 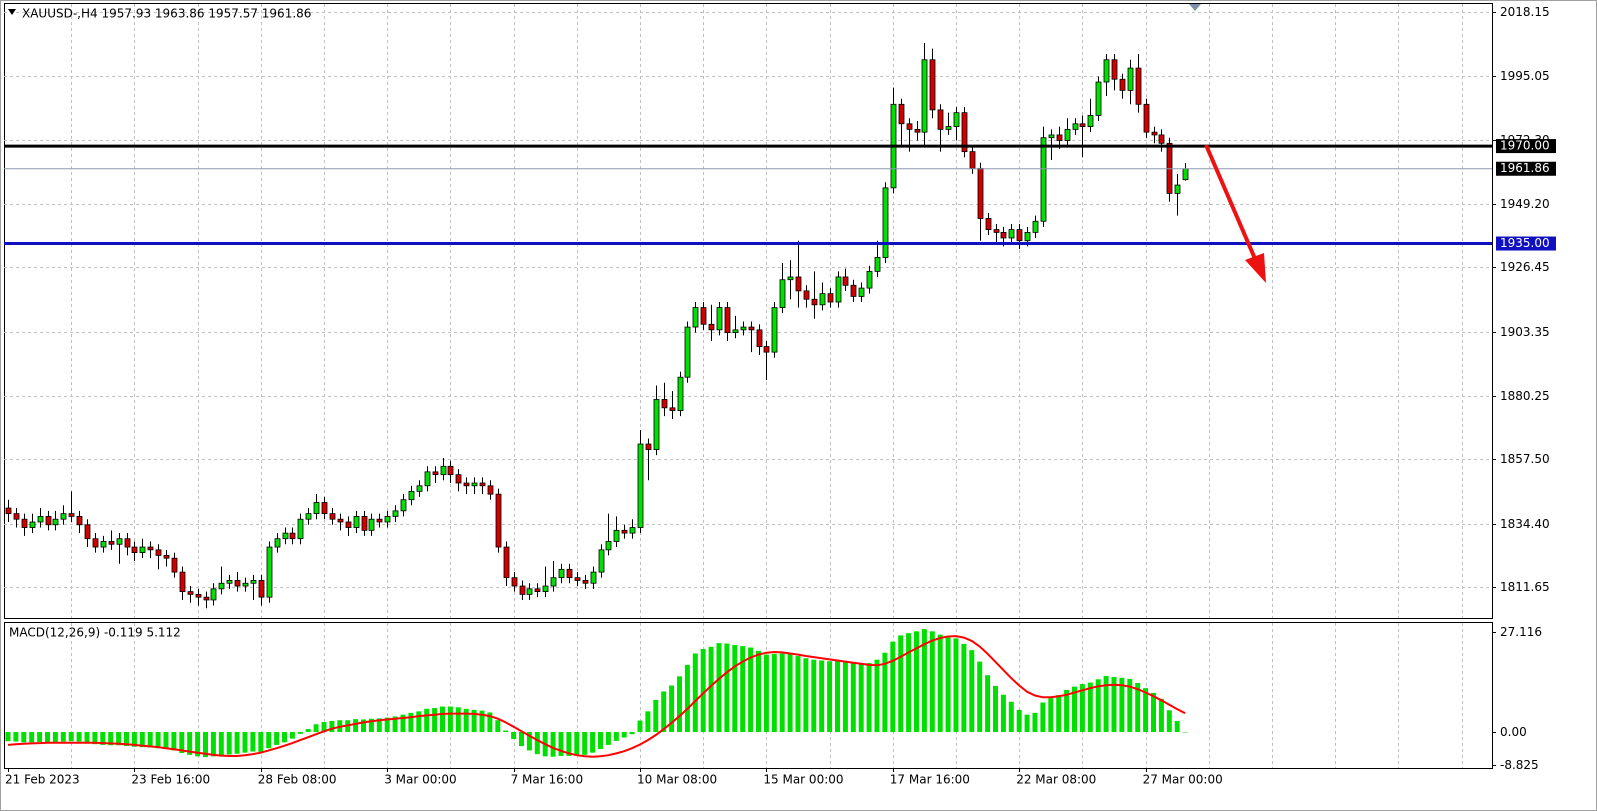 I want to click on y-tick-label: 1903.35, so click(x=1525, y=332).